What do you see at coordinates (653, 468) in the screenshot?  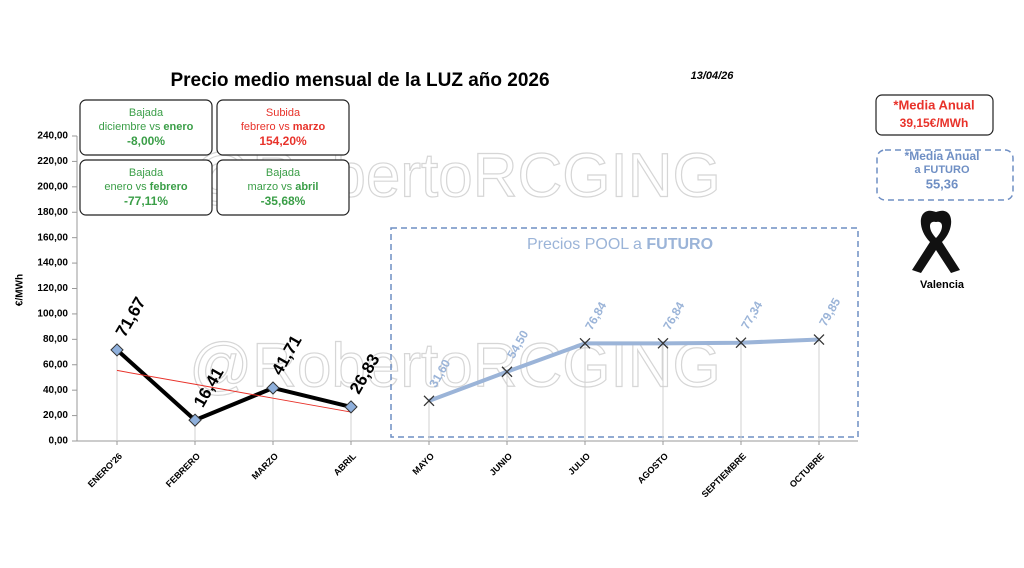 I see `x-tick-label: AGOSTO` at bounding box center [653, 468].